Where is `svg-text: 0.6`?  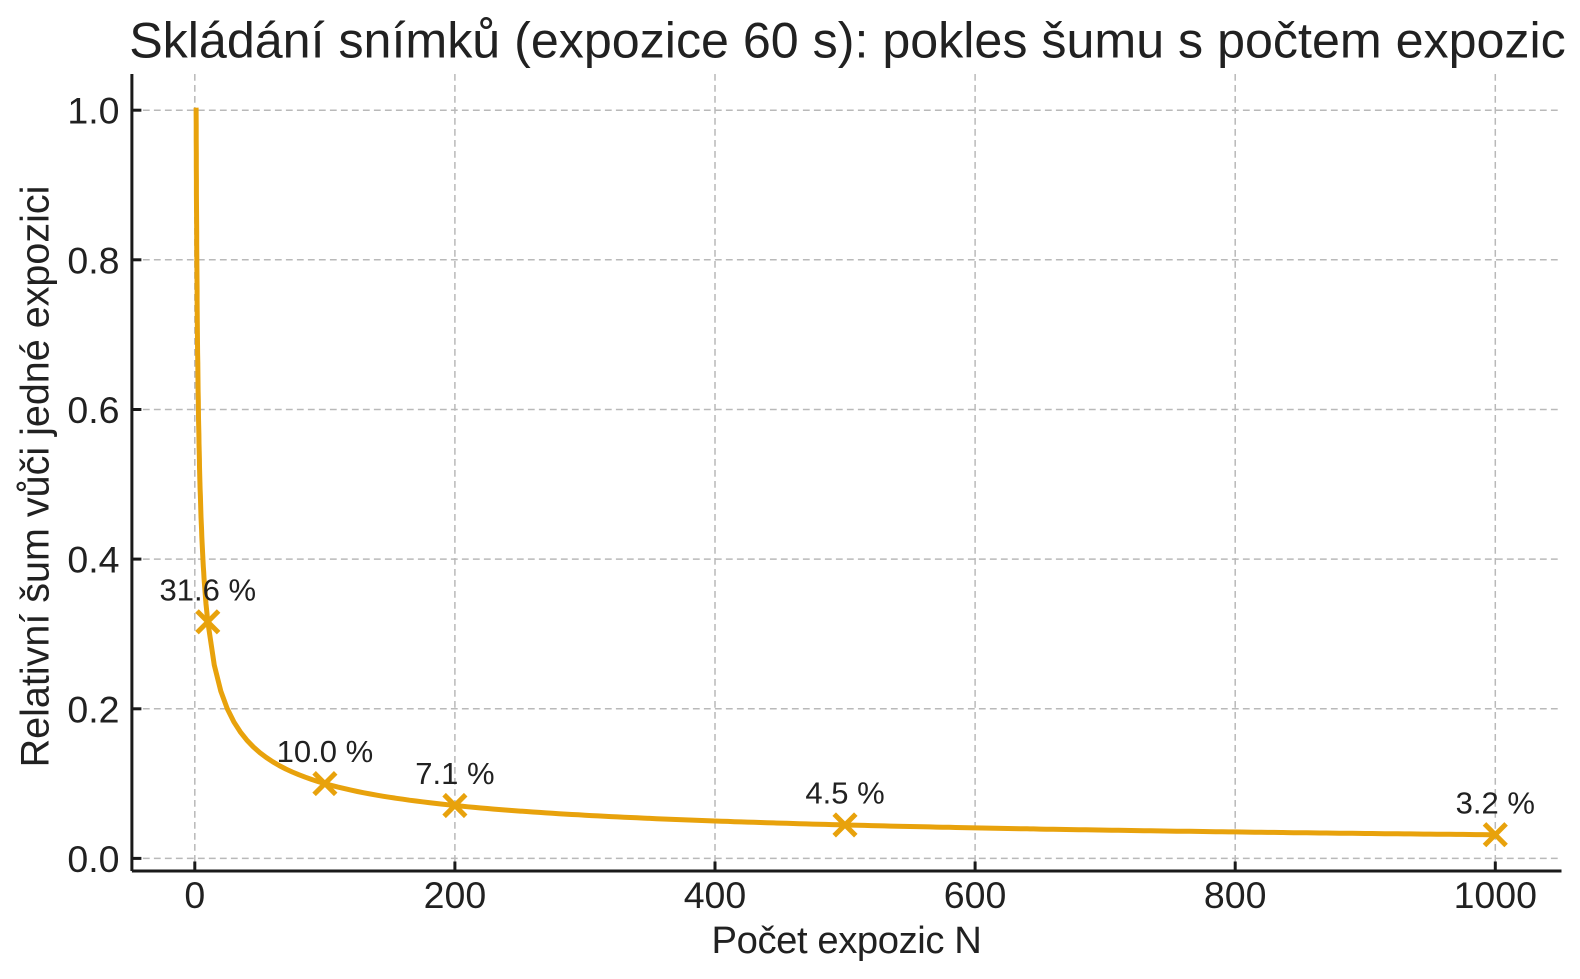
svg-text: 0.6 is located at coordinates (93, 410).